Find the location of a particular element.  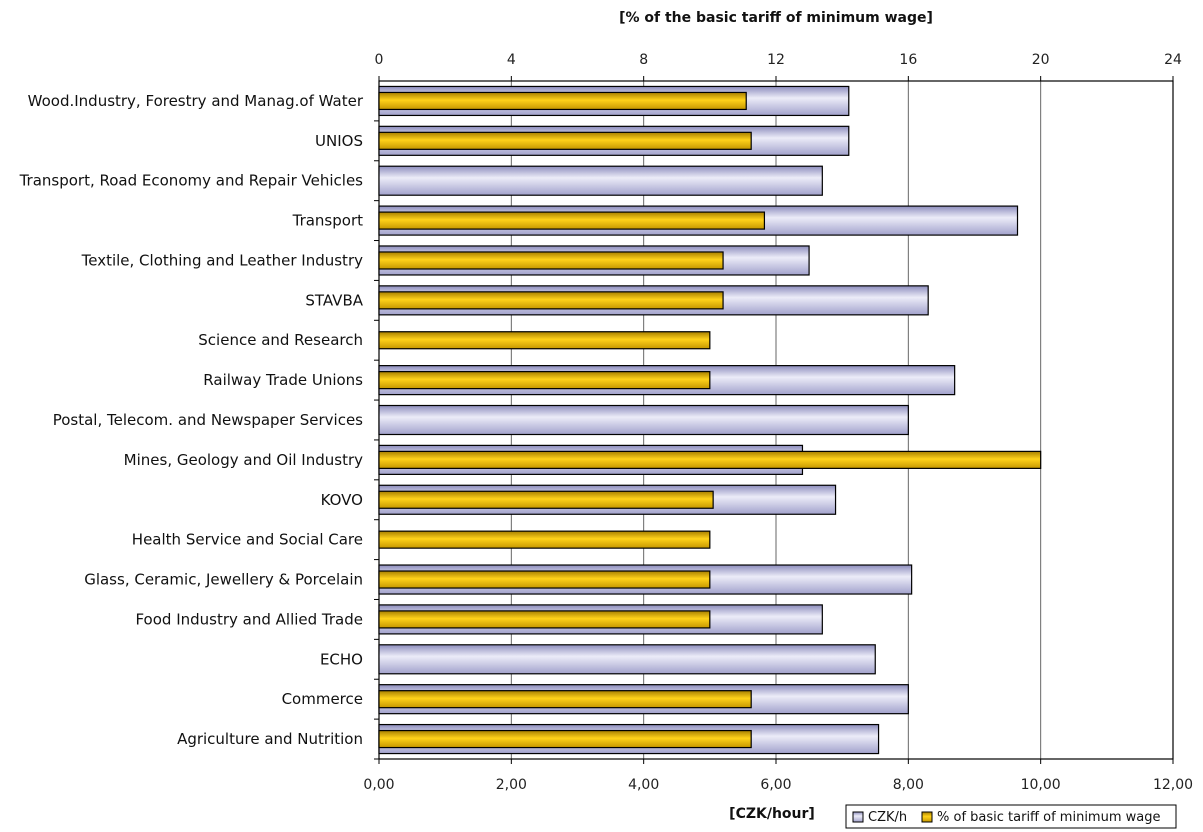

category-label: Railway Trade Unions is located at coordinates (283, 380).